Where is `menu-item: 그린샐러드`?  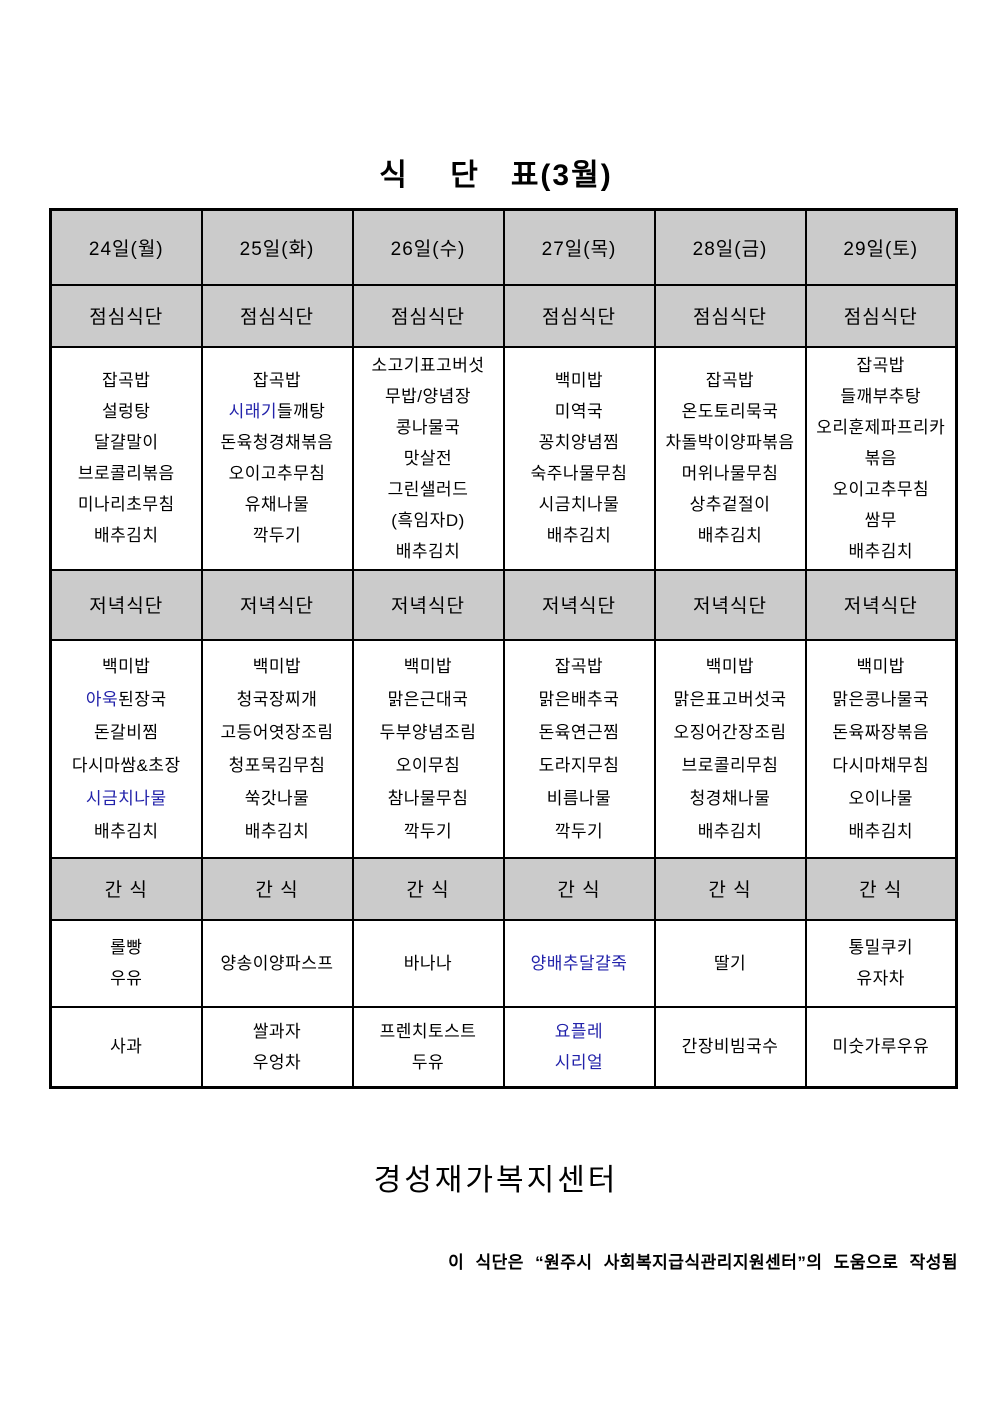
menu-item: 그린샐러드 is located at coordinates (428, 489).